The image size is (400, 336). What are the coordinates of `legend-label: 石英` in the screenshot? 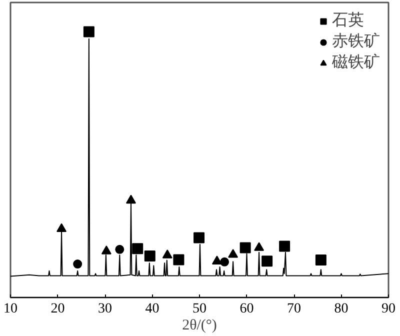 It's located at (348, 20).